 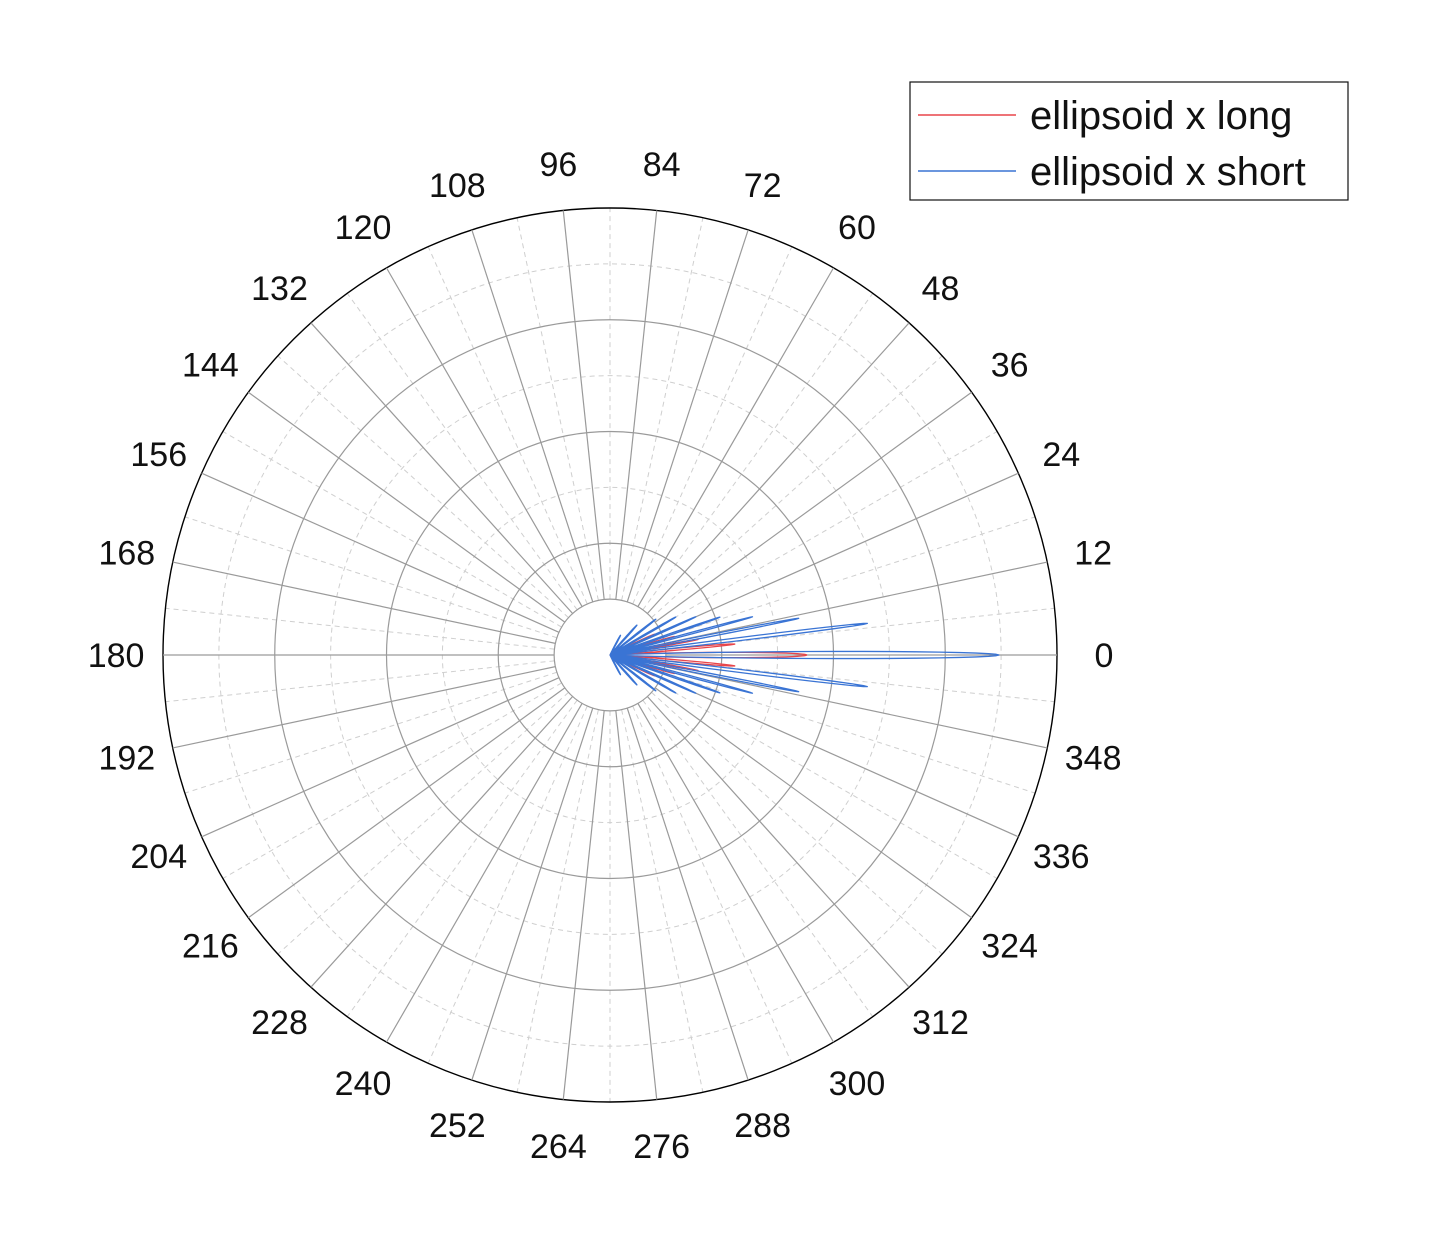 I want to click on tick-label-84: 84, so click(x=662, y=165).